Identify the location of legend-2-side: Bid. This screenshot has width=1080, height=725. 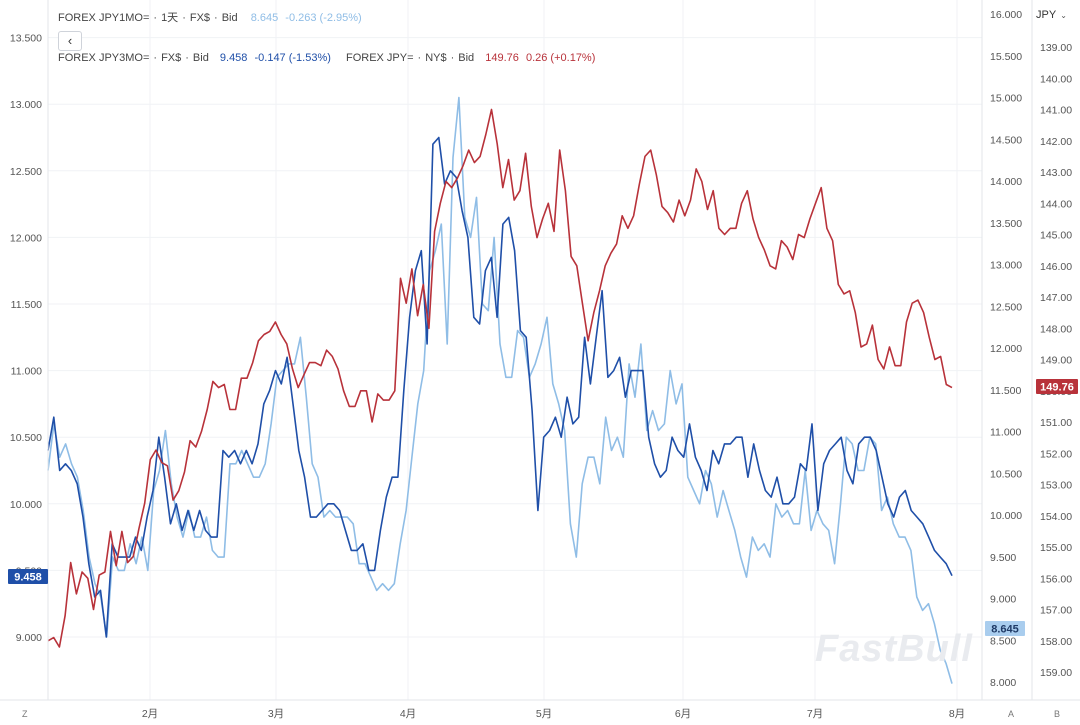
(200, 58).